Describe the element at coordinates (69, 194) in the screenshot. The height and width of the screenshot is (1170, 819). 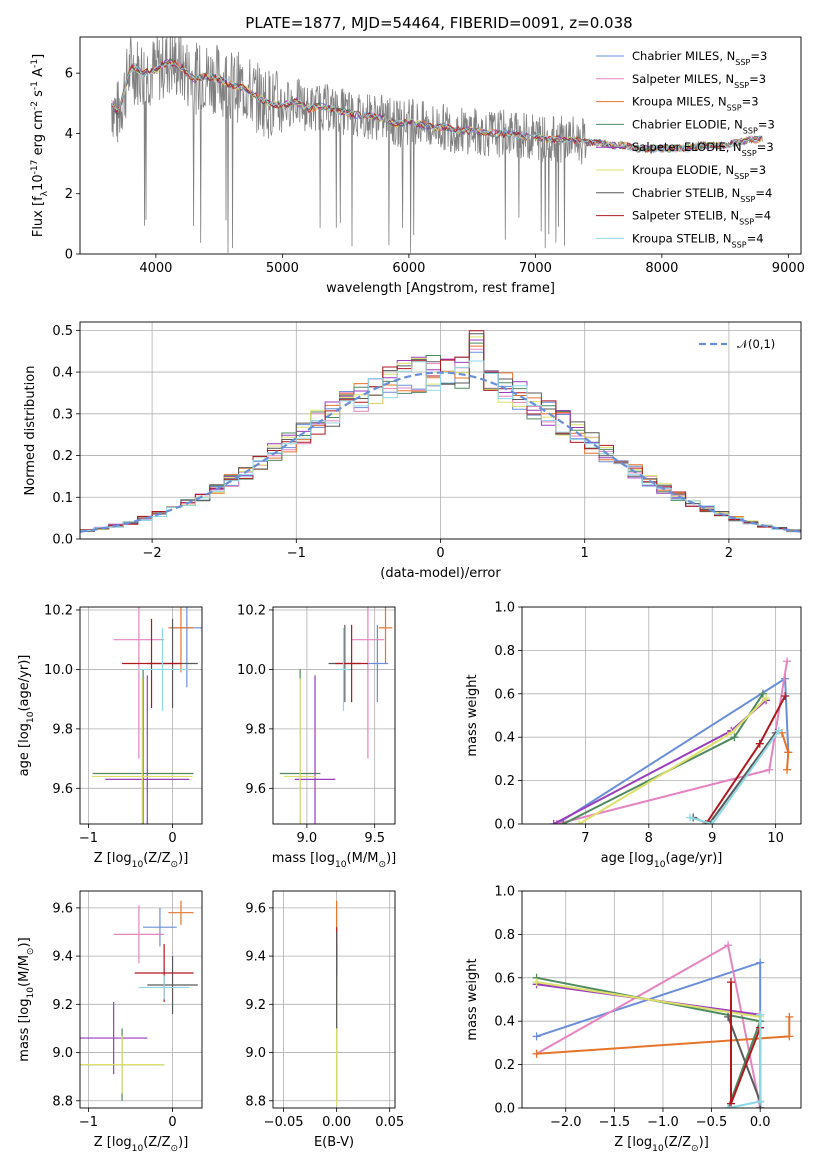
I see `spectrum-ytick-label: 2` at that location.